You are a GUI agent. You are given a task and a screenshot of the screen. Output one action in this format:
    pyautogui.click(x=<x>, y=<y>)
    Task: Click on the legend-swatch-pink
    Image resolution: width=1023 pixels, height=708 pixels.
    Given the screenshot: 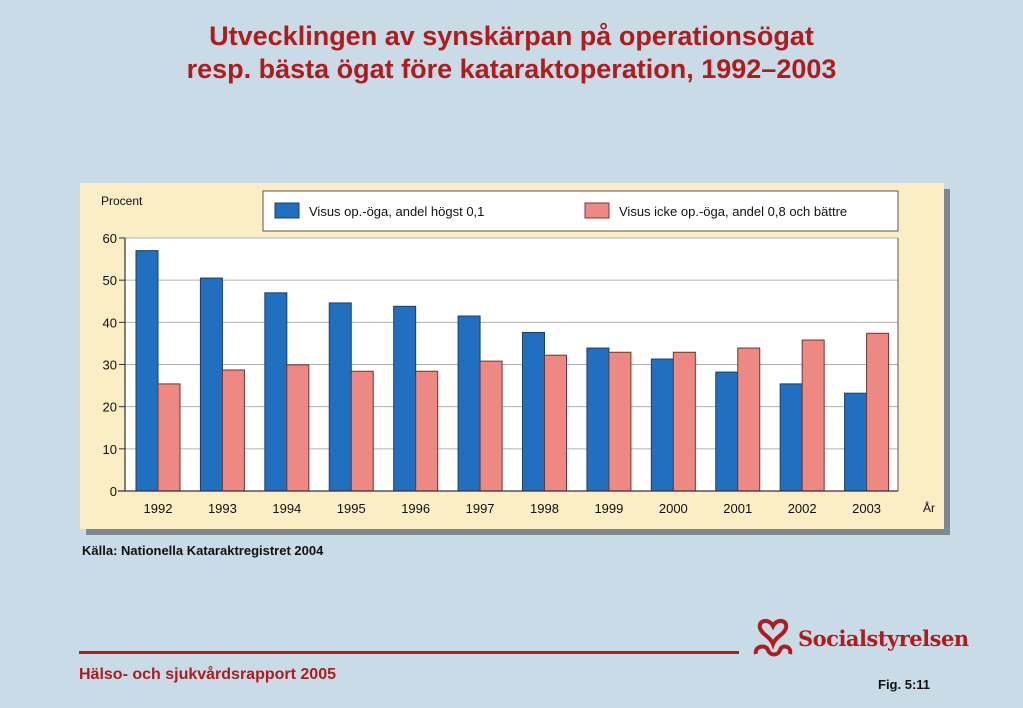 What is the action you would take?
    pyautogui.click(x=597, y=210)
    